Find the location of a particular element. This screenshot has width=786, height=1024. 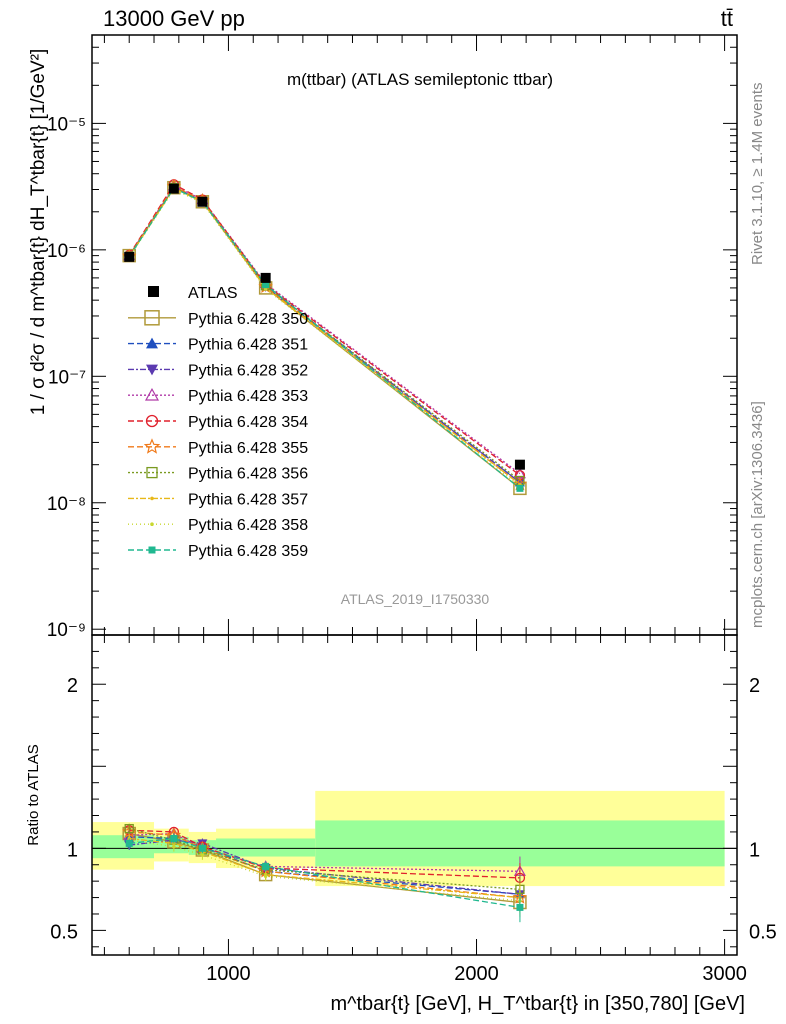

legend-label: Pythia 6.428 354 is located at coordinates (248, 422).